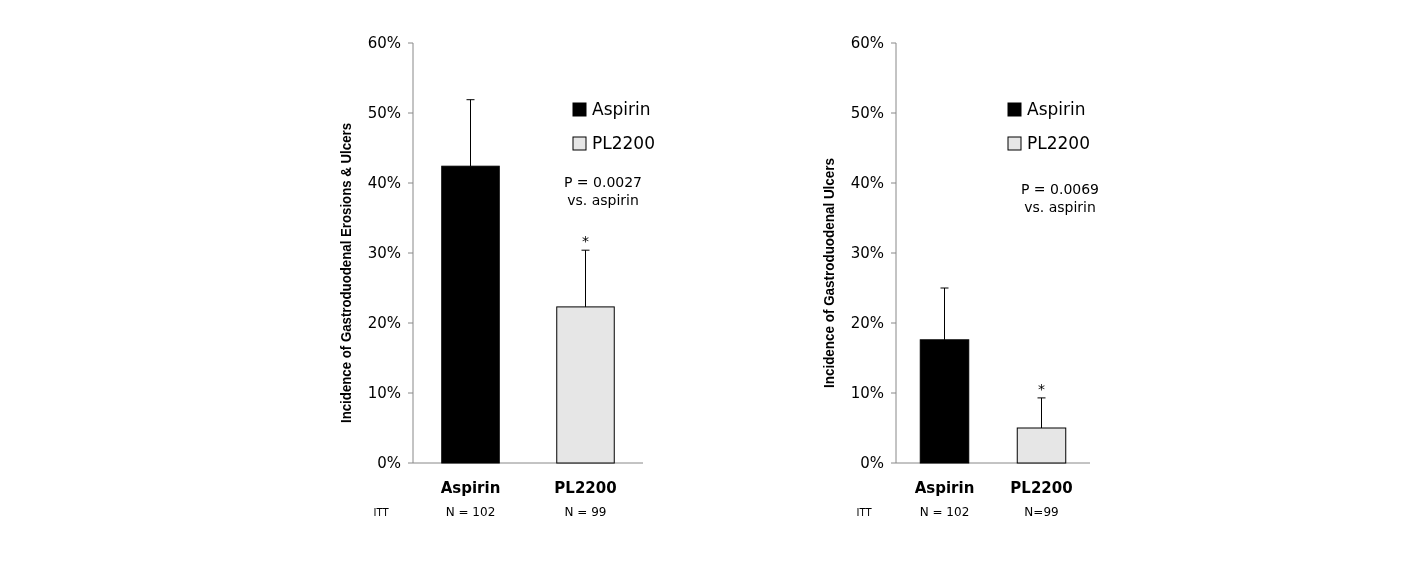 This screenshot has width=1420, height=572. Describe the element at coordinates (346, 264) in the screenshot. I see `y-axis-title: Incidence of Gastroduodenal Erosions & Ulcers` at that location.